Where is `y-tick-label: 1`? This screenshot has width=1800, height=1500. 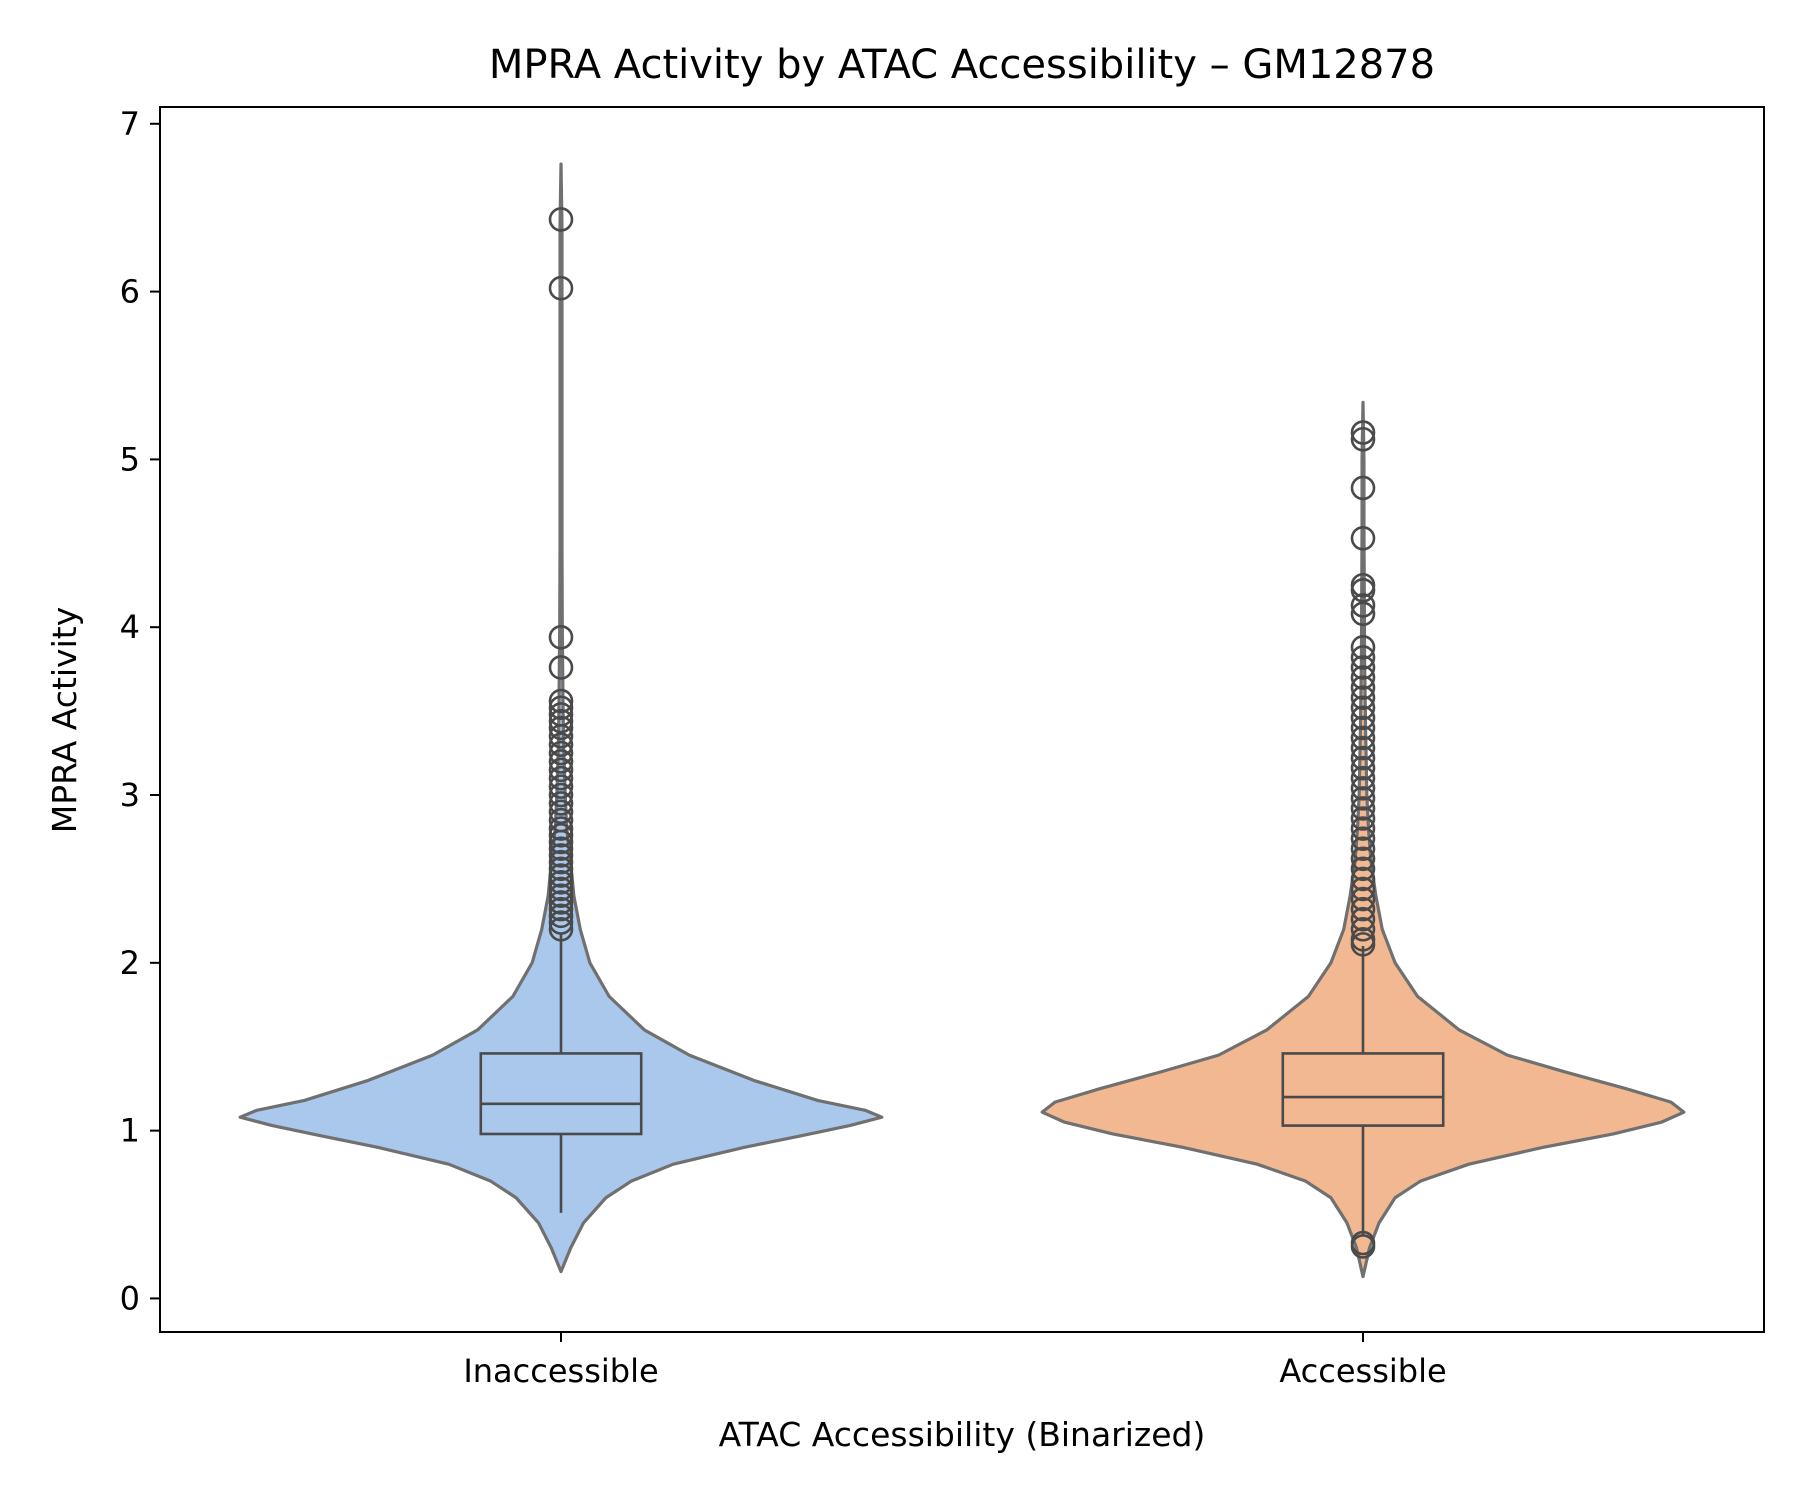
y-tick-label: 1 is located at coordinates (130, 1131).